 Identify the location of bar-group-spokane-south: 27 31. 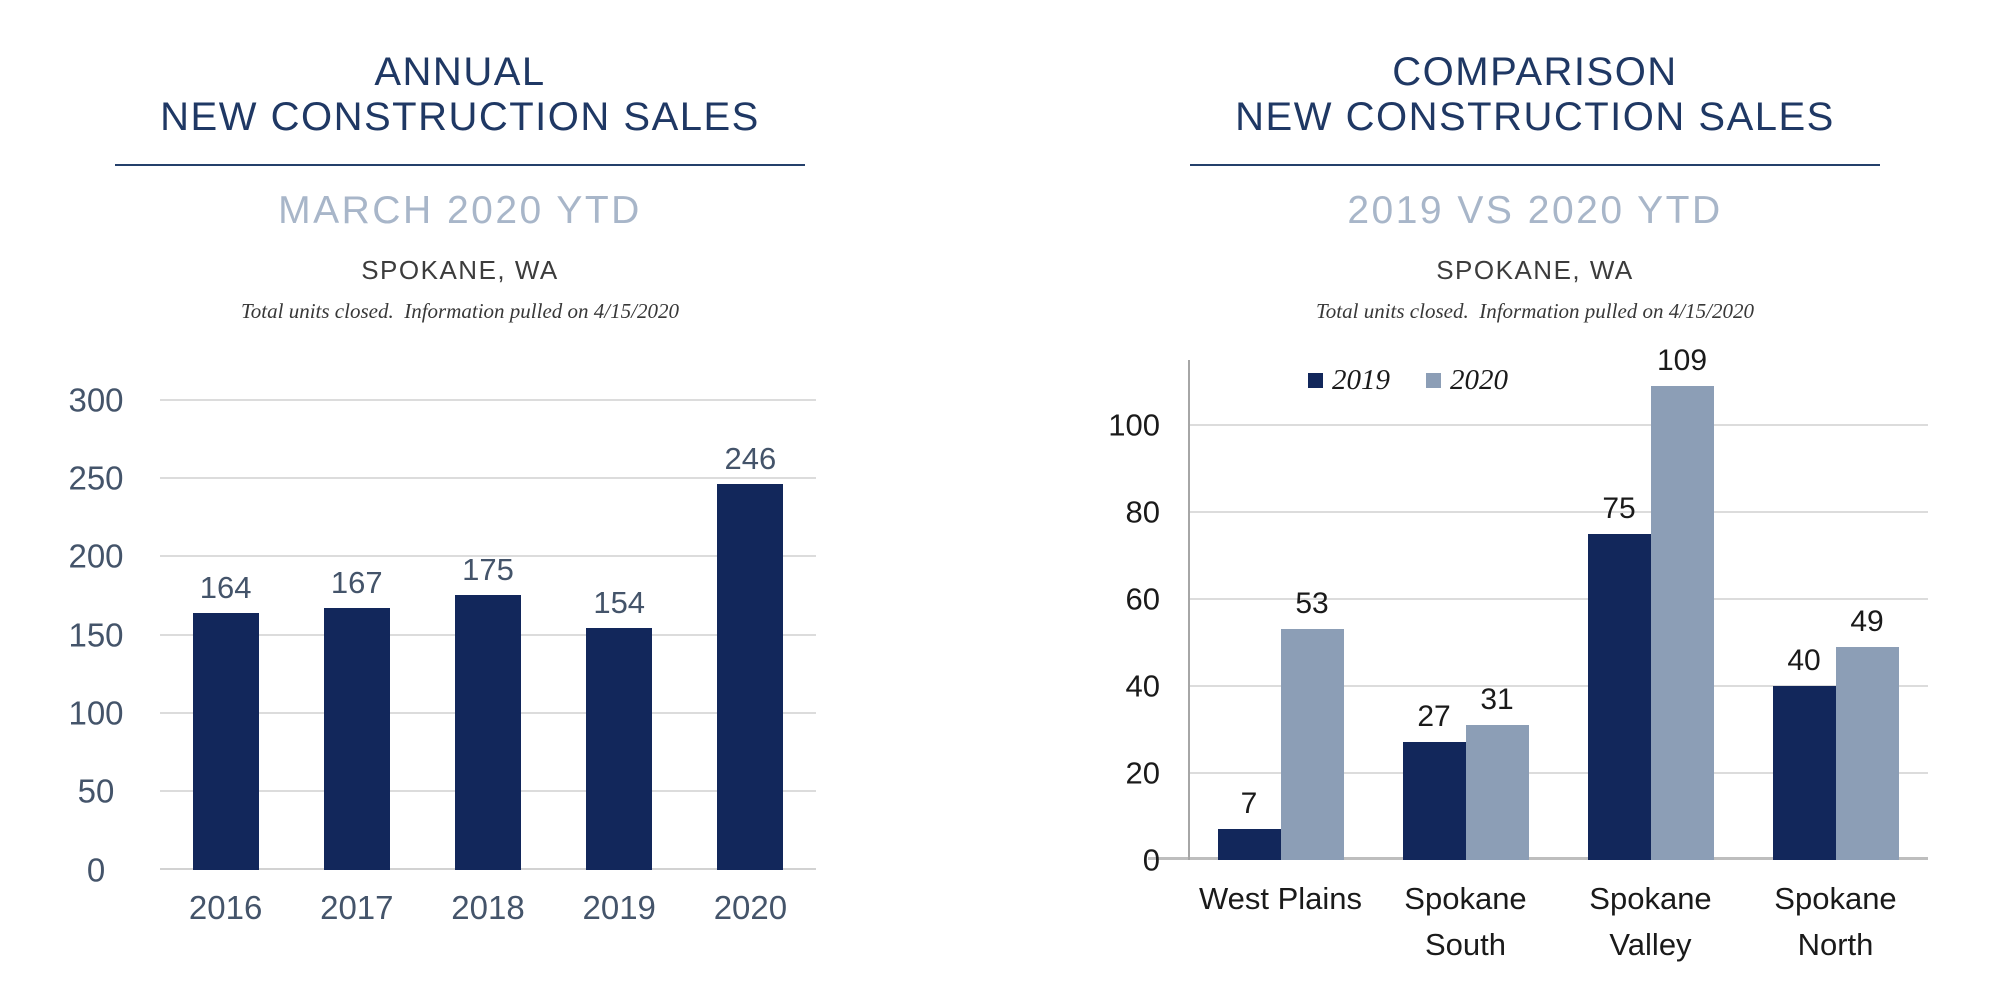
(1465, 771).